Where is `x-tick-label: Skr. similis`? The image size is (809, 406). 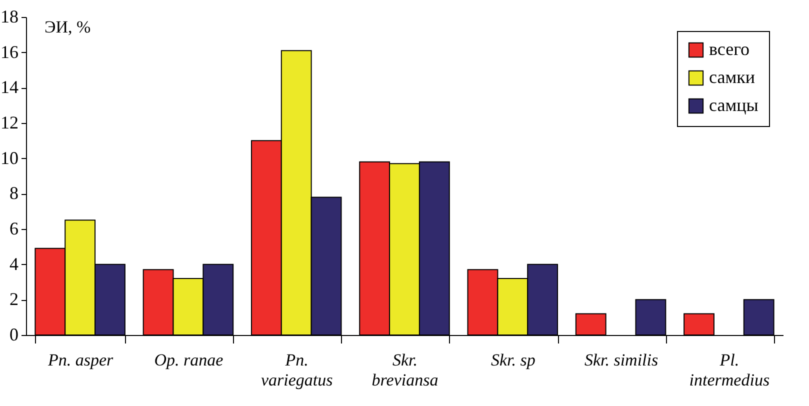 x-tick-label: Skr. similis is located at coordinates (621, 360).